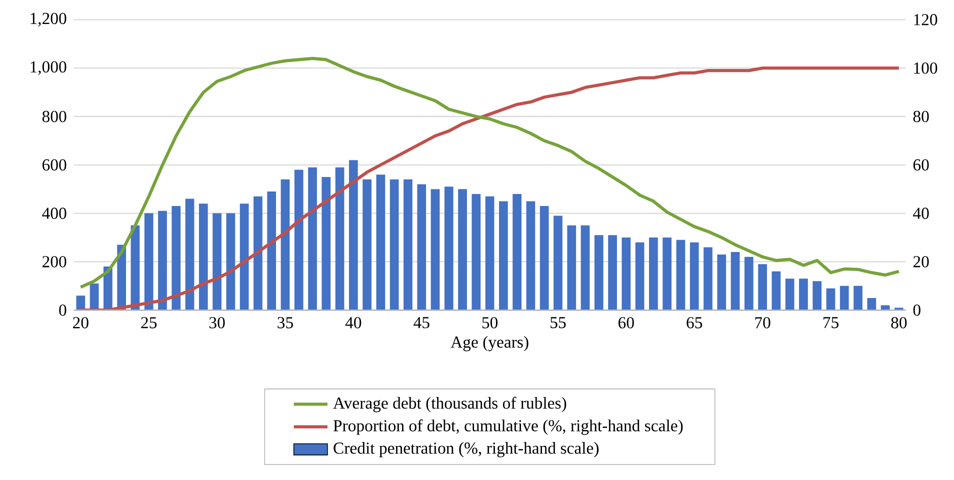 Image resolution: width=954 pixels, height=480 pixels. I want to click on y-tick-label: 1,200, so click(48, 19).